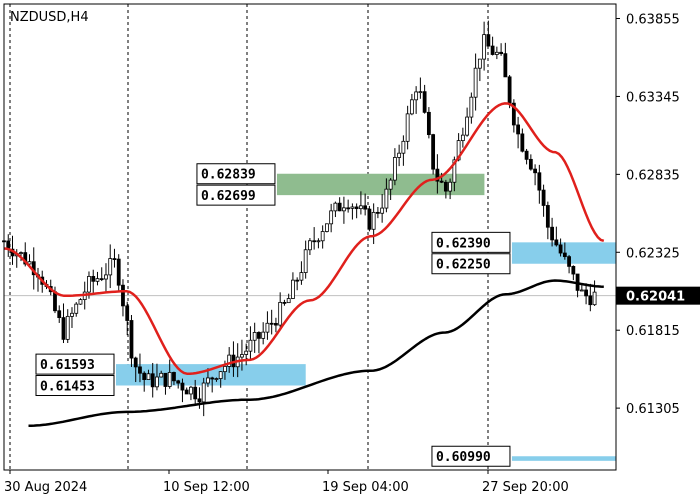  What do you see at coordinates (653, 331) in the screenshot?
I see `y-tick-label: 0.61815` at bounding box center [653, 331].